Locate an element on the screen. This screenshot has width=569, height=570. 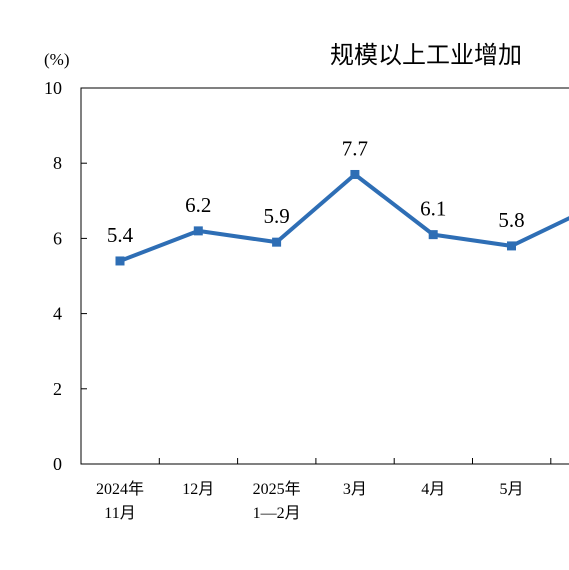
x-tick-label: 3月 is located at coordinates (355, 489).